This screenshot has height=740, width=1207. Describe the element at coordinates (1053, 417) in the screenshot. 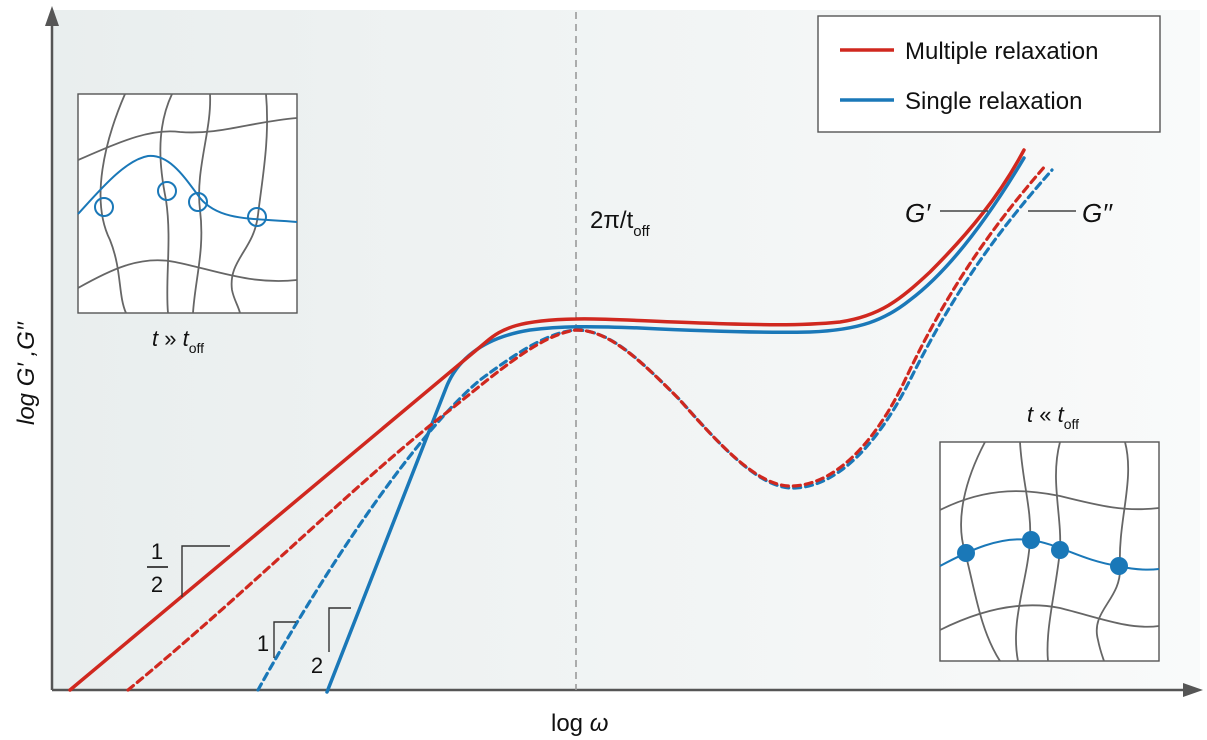

I see `inset-short-time-caption: t « toff` at that location.